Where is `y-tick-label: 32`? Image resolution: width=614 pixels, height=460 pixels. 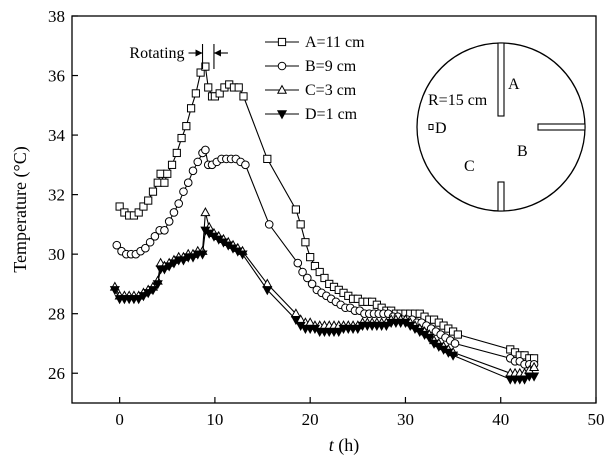 y-tick-label: 32 is located at coordinates (56, 195).